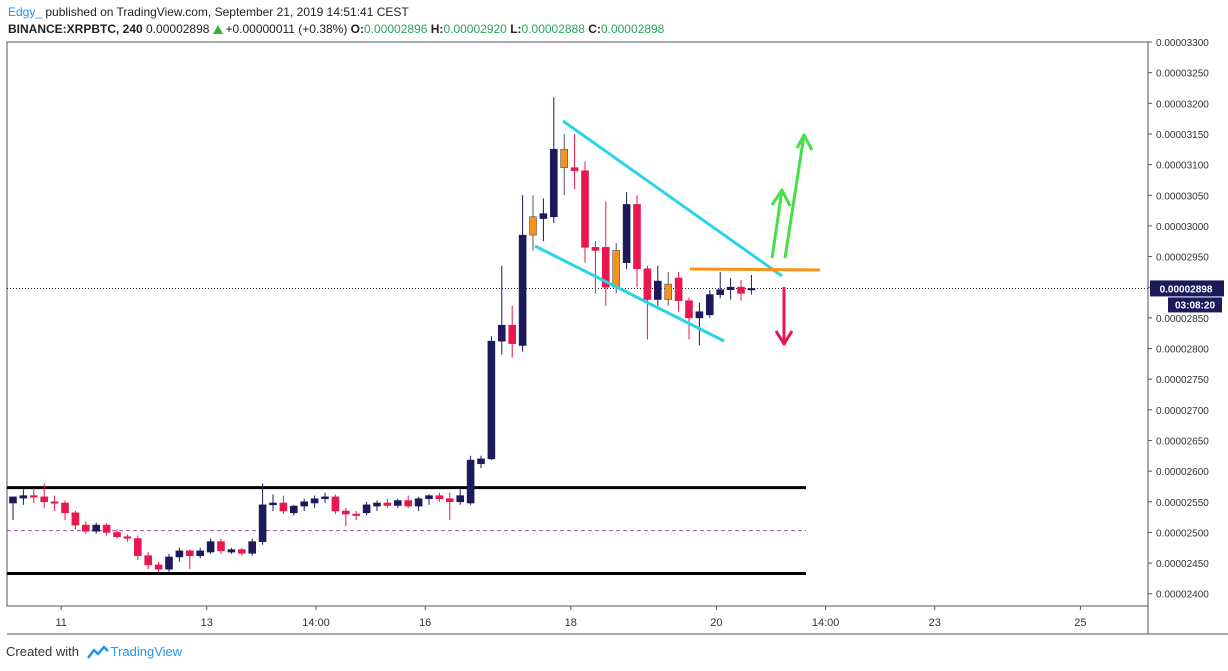 This screenshot has height=671, width=1228. I want to click on author-link: Edgy_, so click(25, 12).